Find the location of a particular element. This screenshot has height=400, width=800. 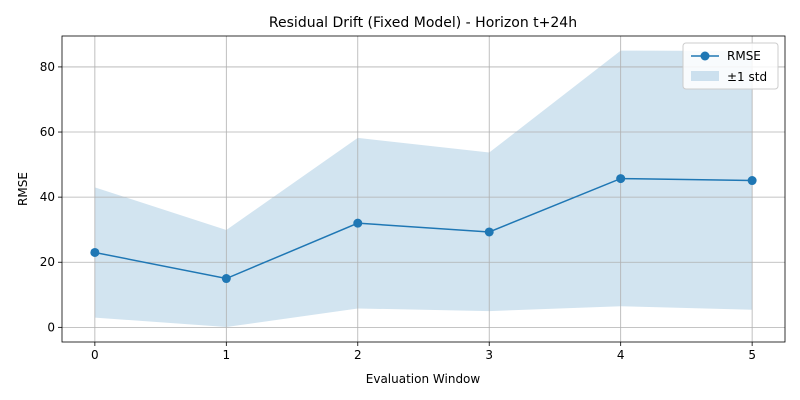

y-tick-label: 20 is located at coordinates (47, 262).